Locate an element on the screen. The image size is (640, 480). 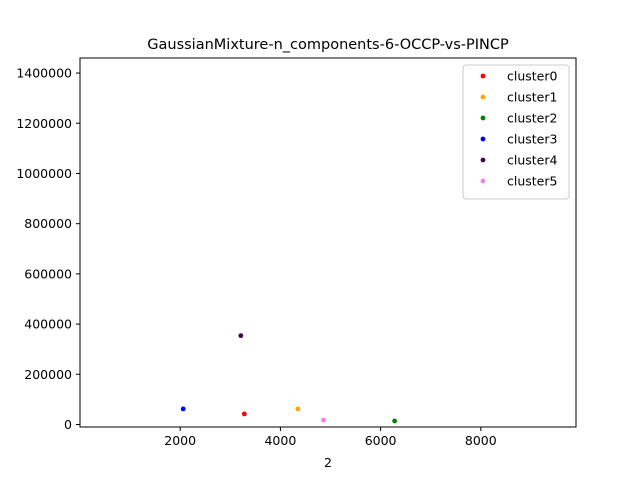
legend-label: cluster5 is located at coordinates (532, 181).